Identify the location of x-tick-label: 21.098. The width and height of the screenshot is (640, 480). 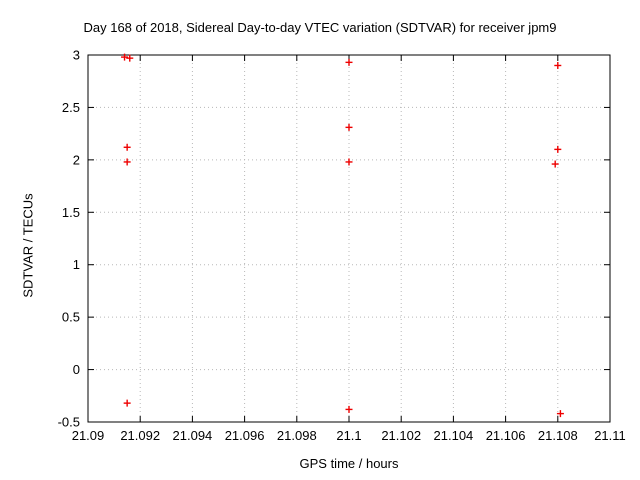
(297, 435).